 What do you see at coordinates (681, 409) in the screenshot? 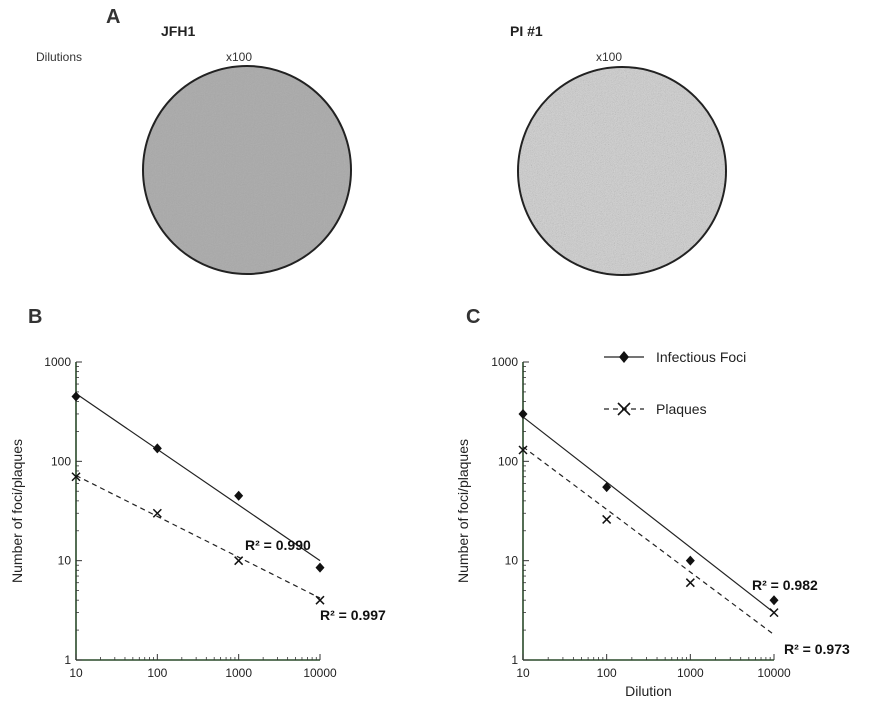
I see `legend-label-2: Plaques` at bounding box center [681, 409].